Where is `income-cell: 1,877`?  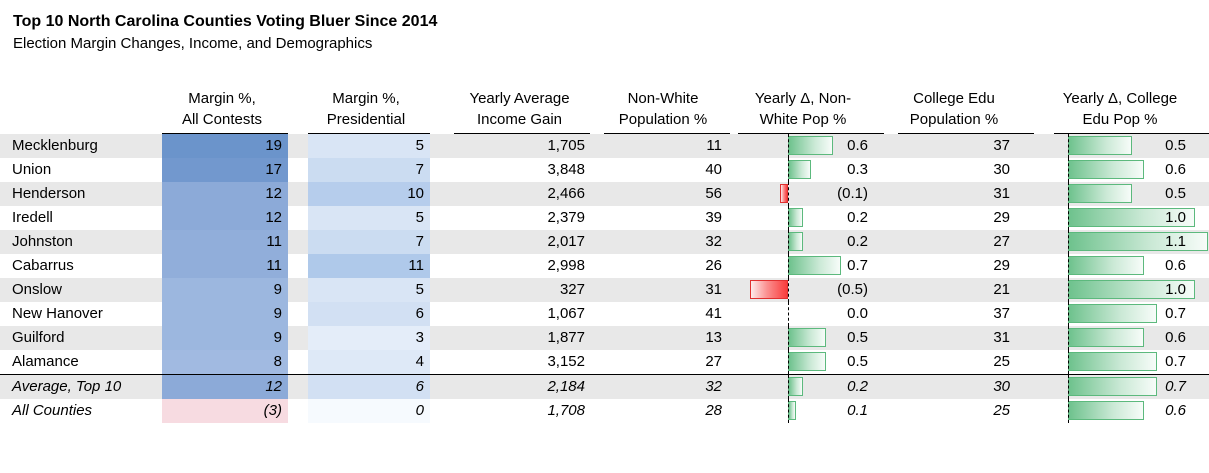
income-cell: 1,877 is located at coordinates (566, 337).